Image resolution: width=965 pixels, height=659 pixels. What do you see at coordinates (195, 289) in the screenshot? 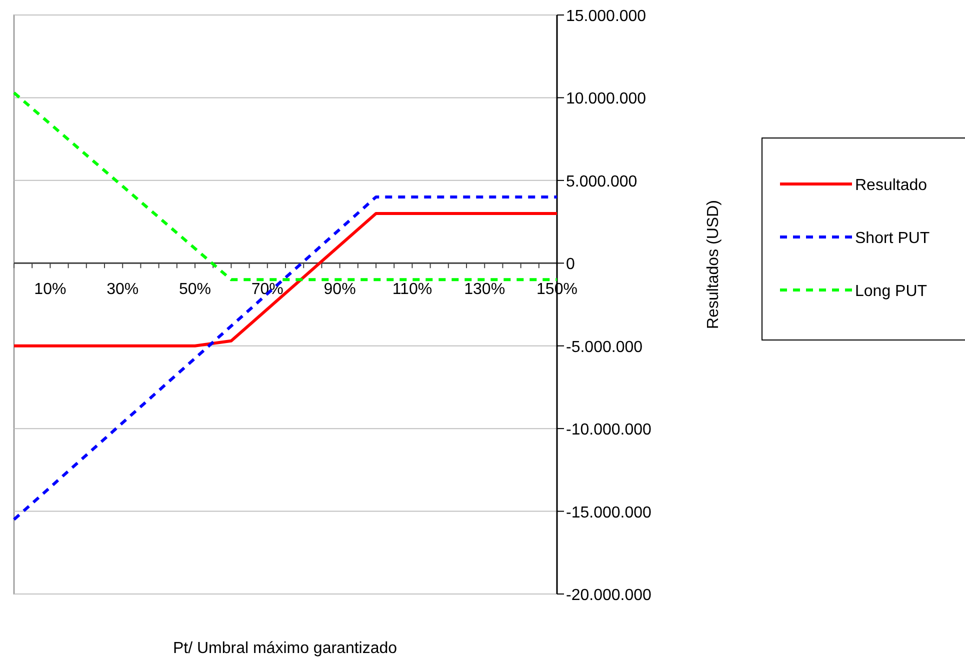
I see `x-tick-label: 50%` at bounding box center [195, 289].